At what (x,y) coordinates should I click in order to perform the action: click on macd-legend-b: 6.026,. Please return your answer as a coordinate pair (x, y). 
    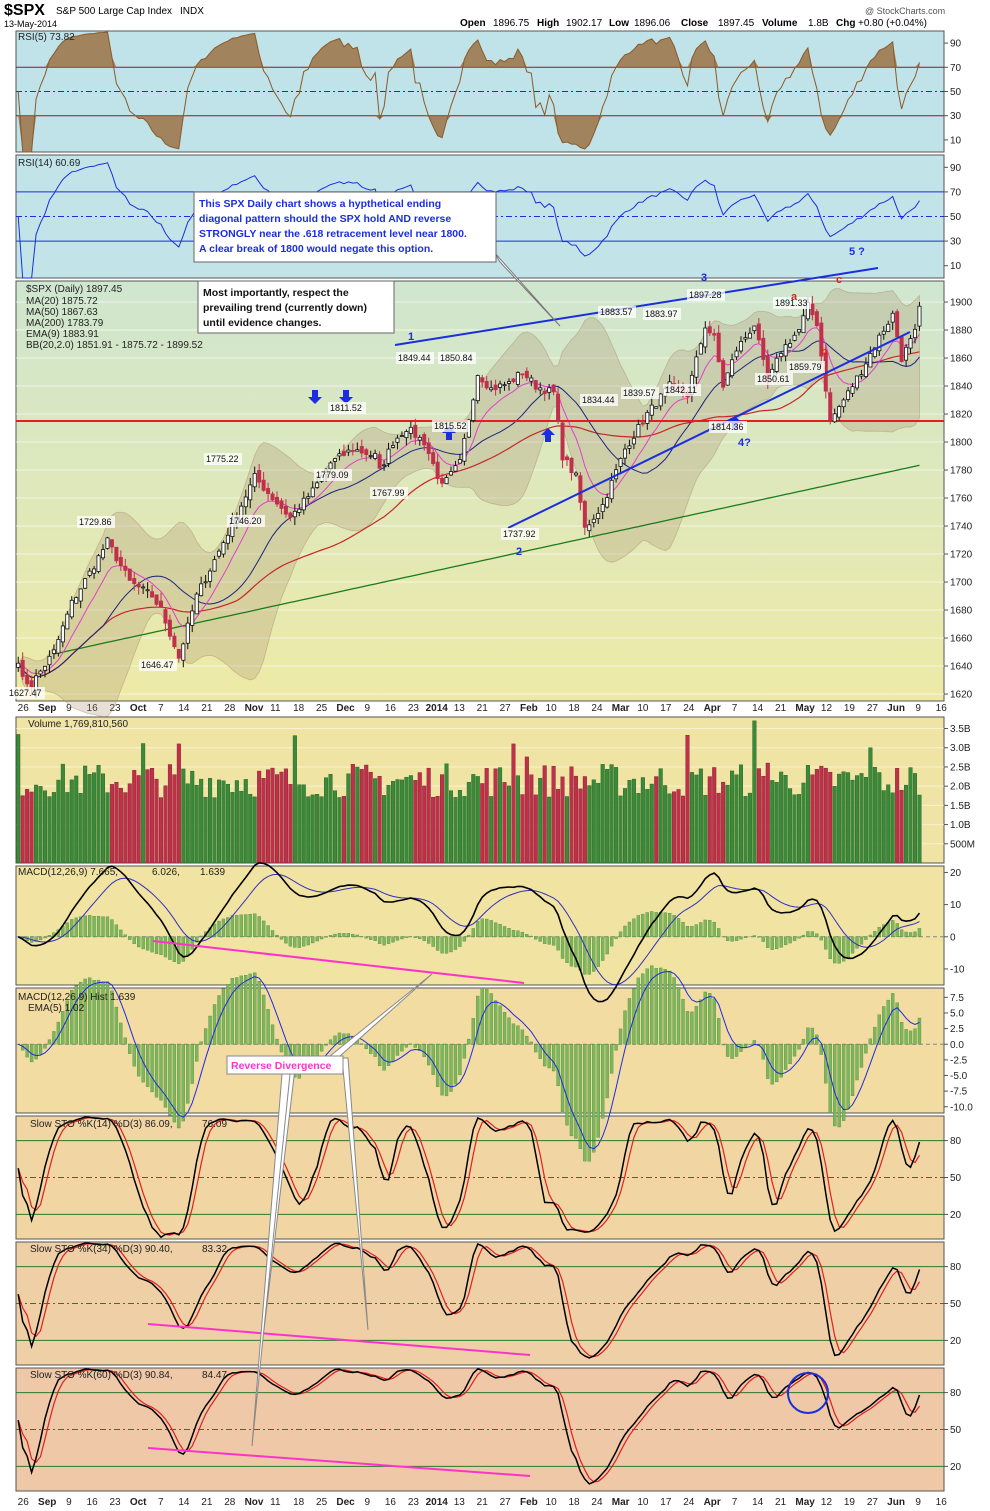
    Looking at the image, I should click on (166, 872).